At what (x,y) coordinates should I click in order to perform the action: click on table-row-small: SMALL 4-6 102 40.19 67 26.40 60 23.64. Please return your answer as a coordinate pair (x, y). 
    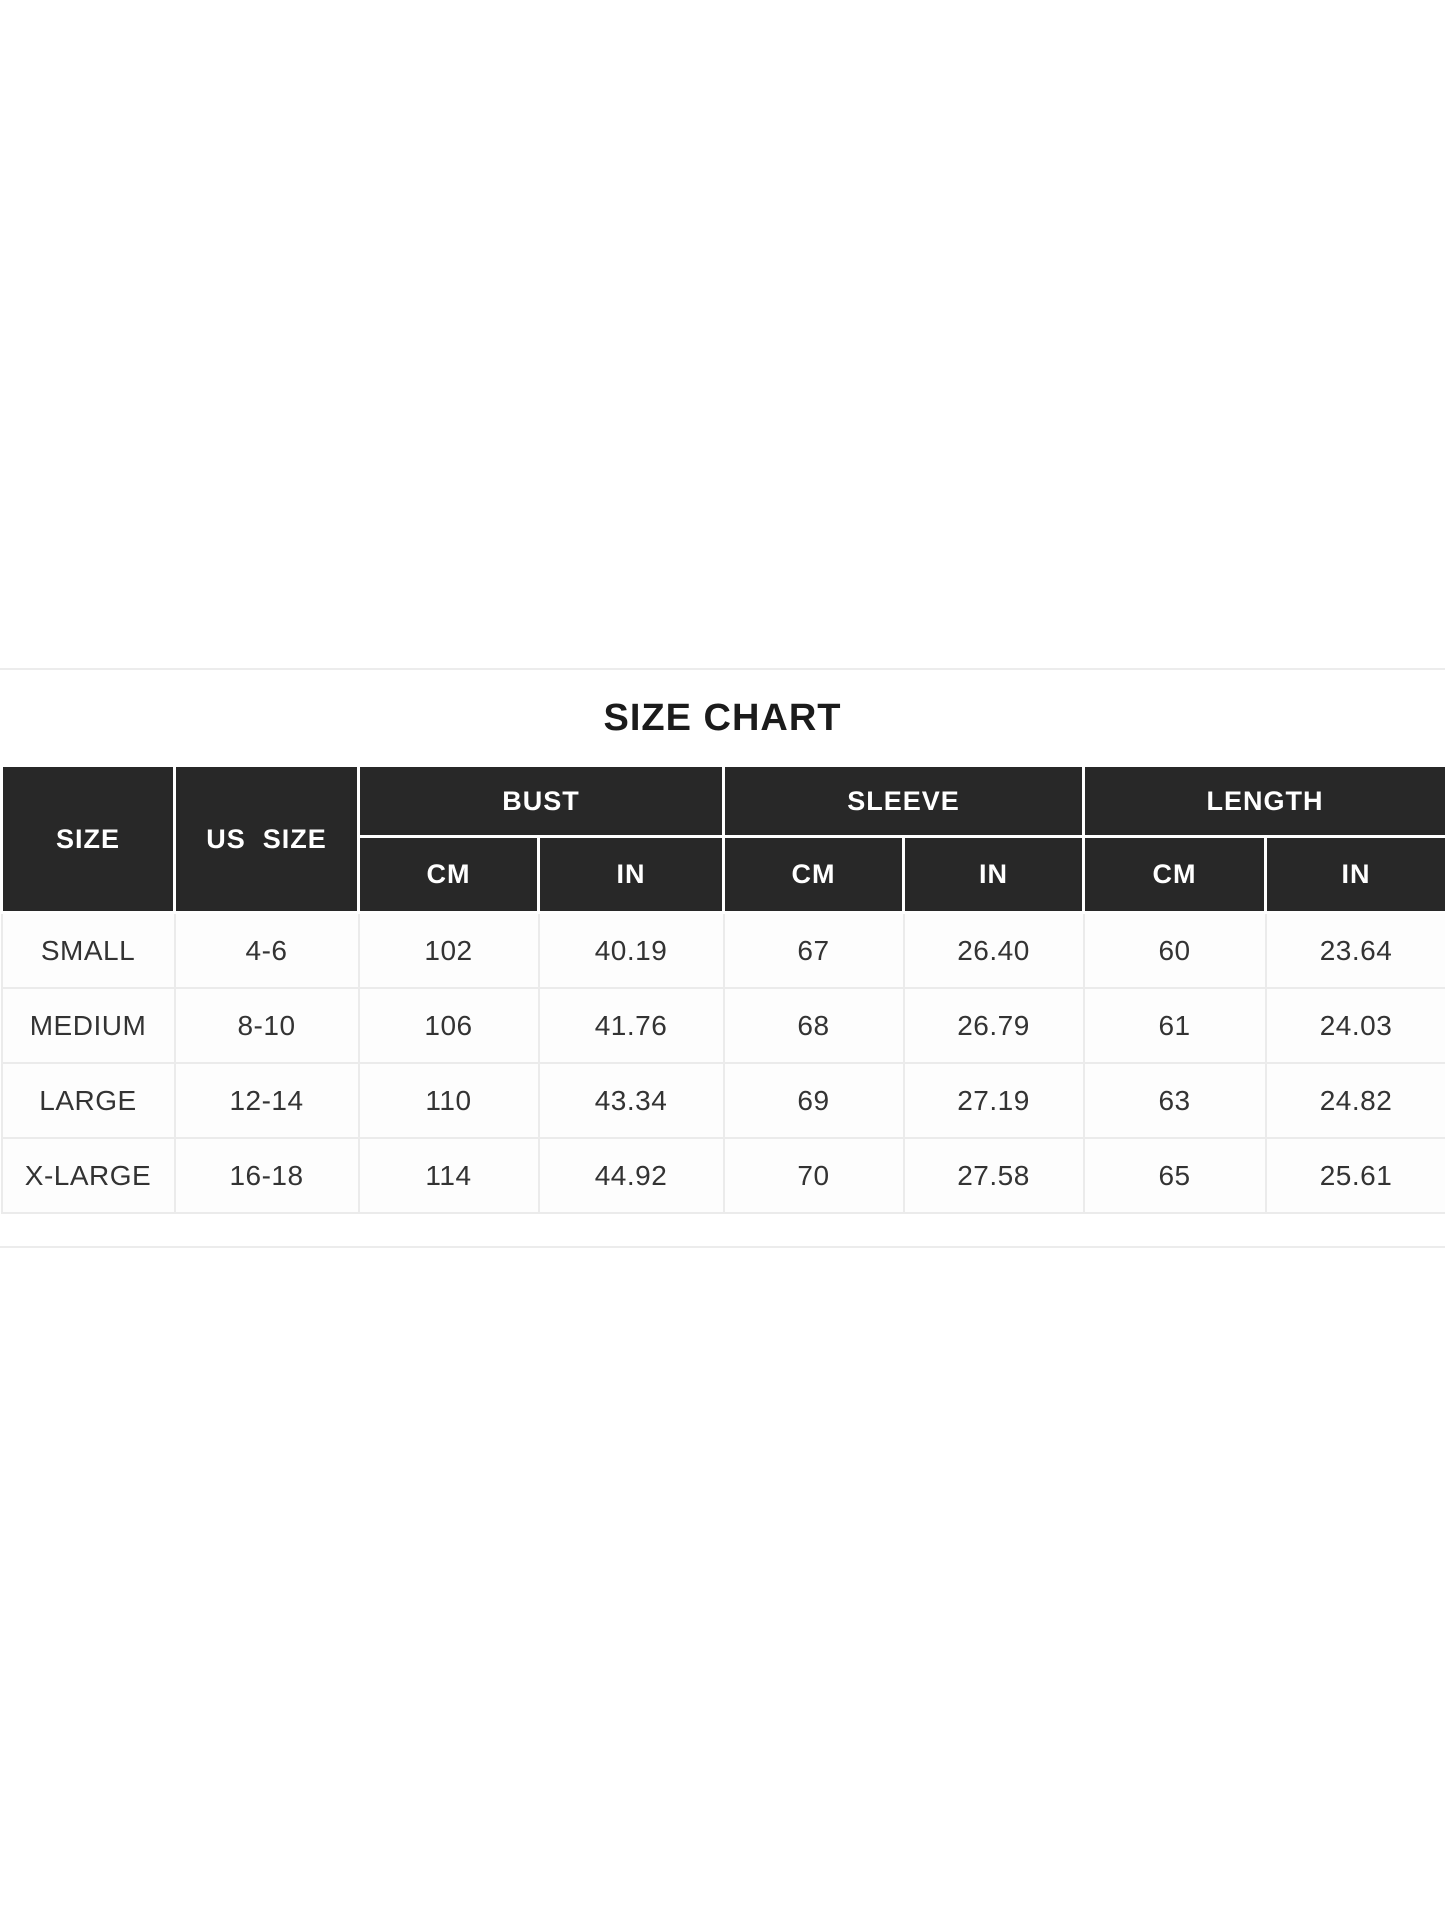
    Looking at the image, I should click on (722, 950).